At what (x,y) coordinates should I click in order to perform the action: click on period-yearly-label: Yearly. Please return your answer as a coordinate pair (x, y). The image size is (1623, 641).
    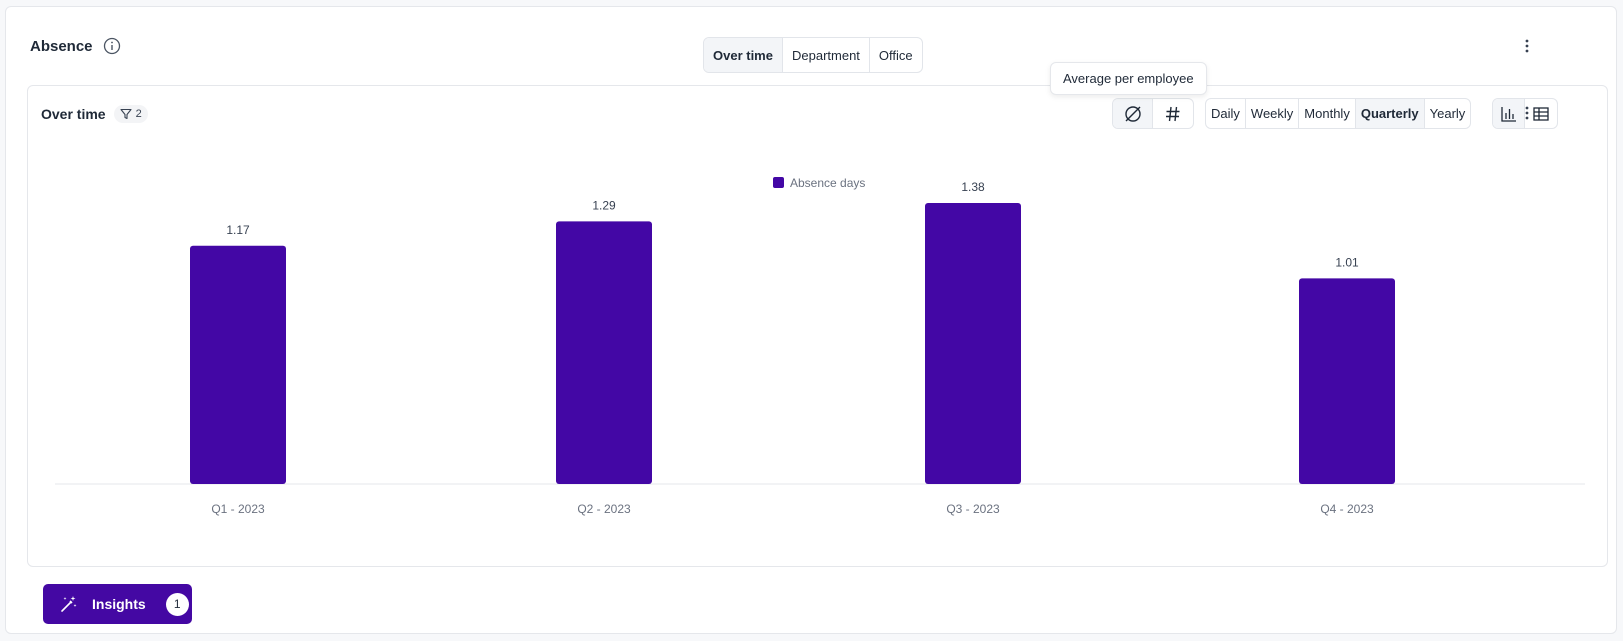
    Looking at the image, I should click on (1447, 113).